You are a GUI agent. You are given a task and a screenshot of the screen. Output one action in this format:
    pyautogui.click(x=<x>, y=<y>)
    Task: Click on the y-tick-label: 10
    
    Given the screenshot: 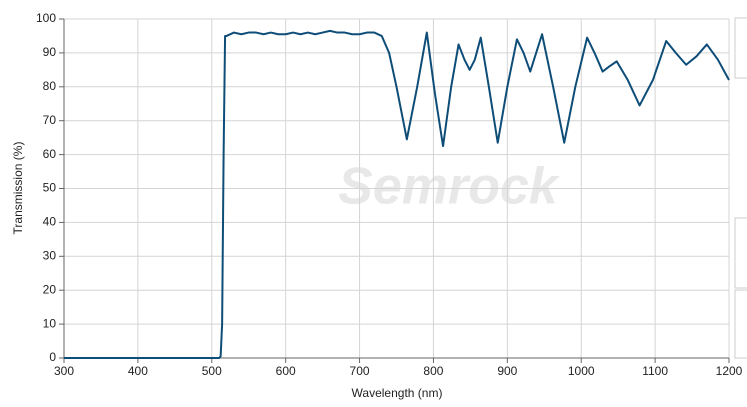 What is the action you would take?
    pyautogui.click(x=50, y=323)
    